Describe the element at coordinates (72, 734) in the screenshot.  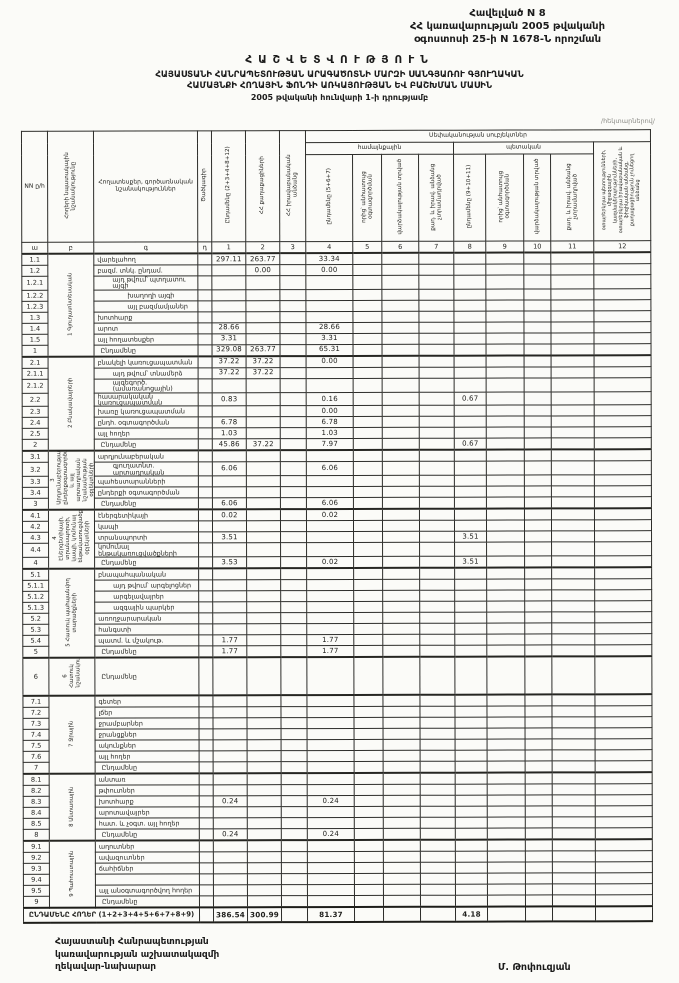
I see `section-label: 7 Ջրային` at that location.